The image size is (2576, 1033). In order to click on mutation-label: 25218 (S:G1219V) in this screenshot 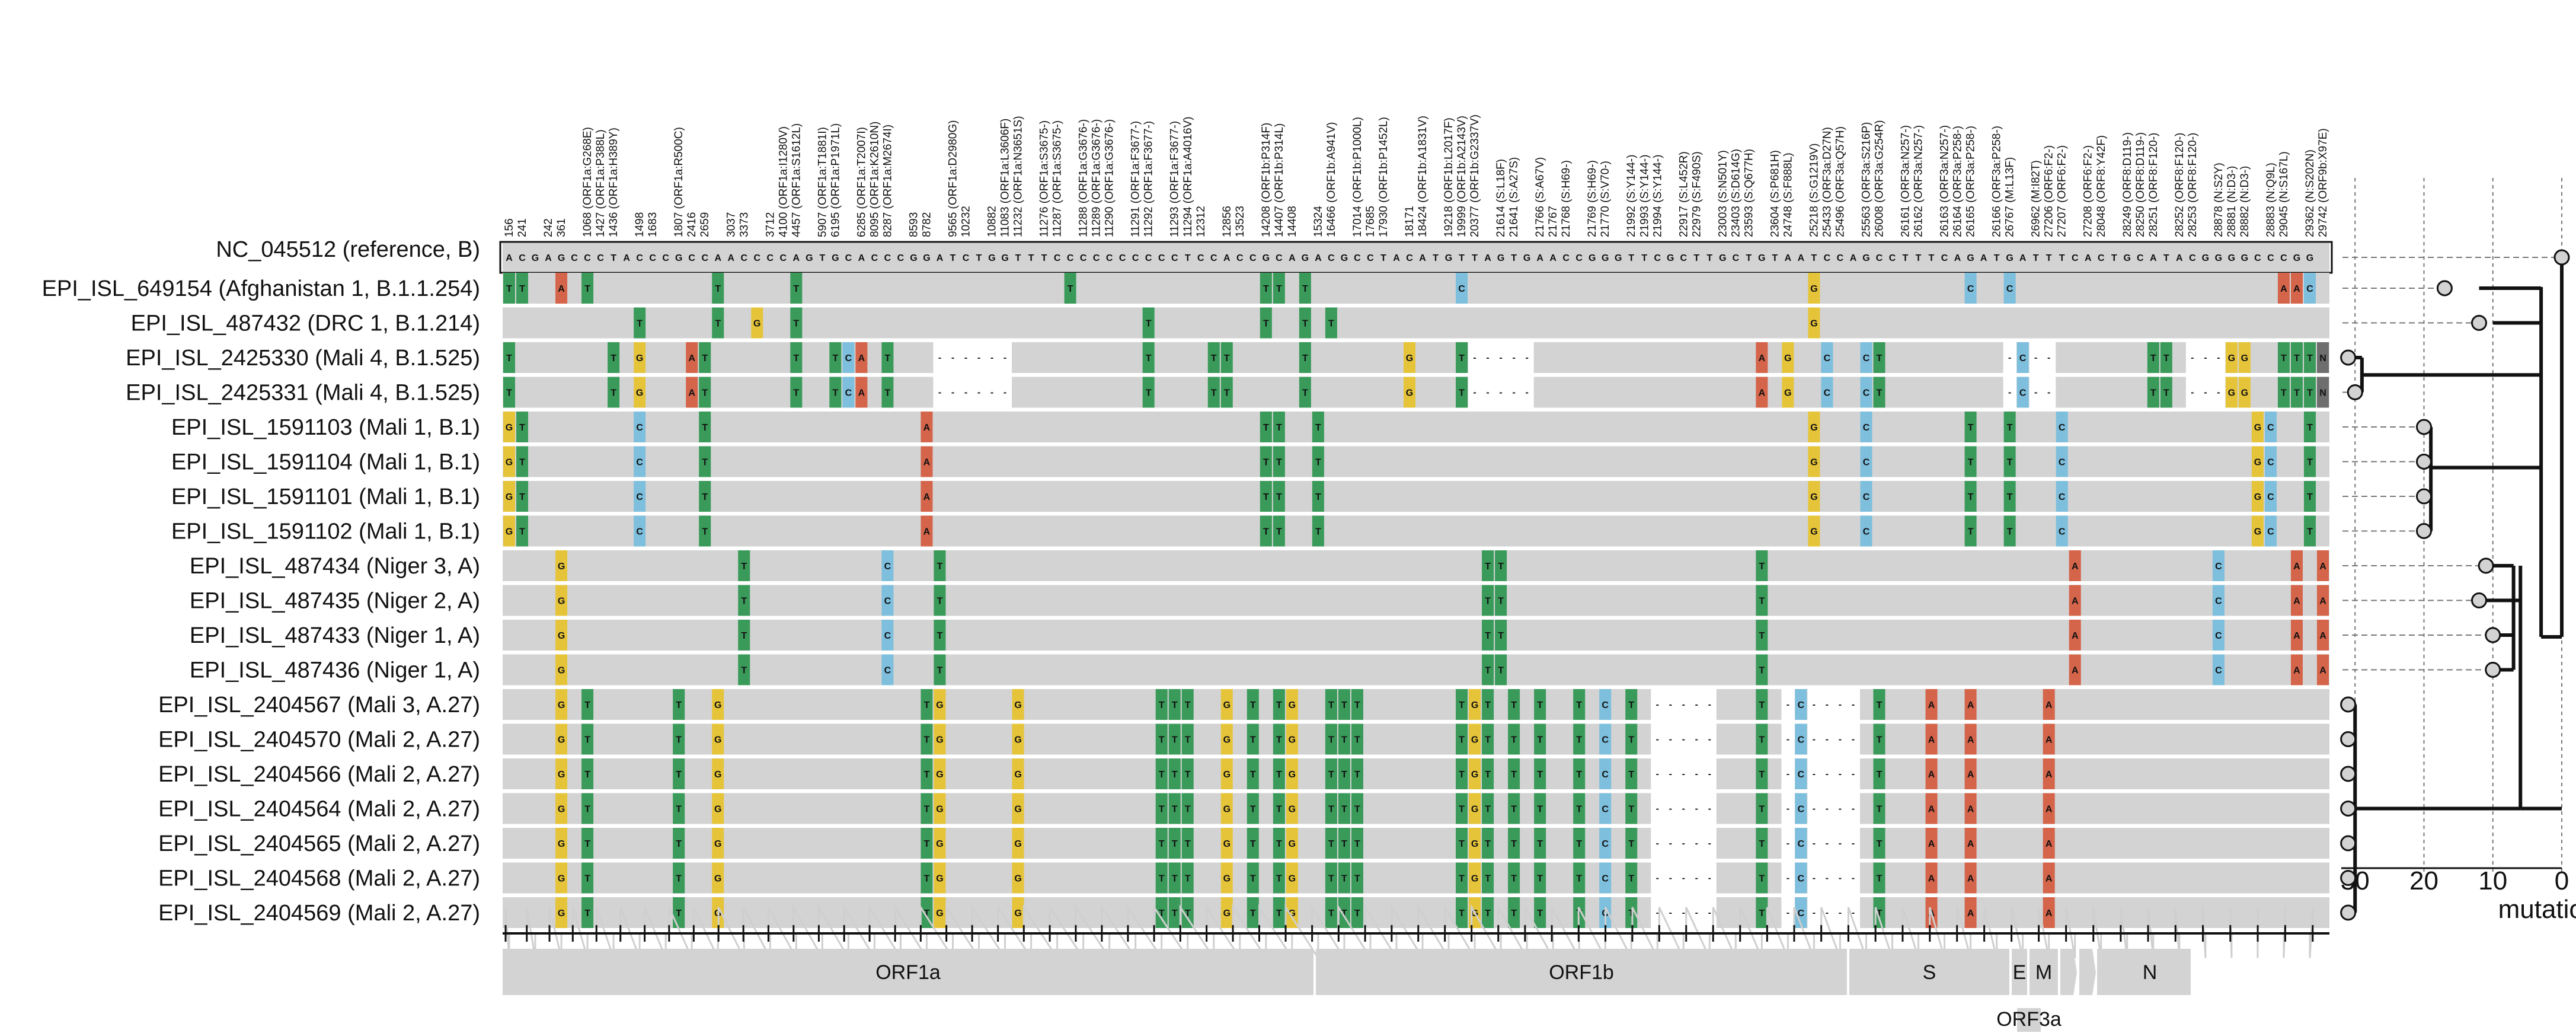, I will do `click(1814, 190)`.